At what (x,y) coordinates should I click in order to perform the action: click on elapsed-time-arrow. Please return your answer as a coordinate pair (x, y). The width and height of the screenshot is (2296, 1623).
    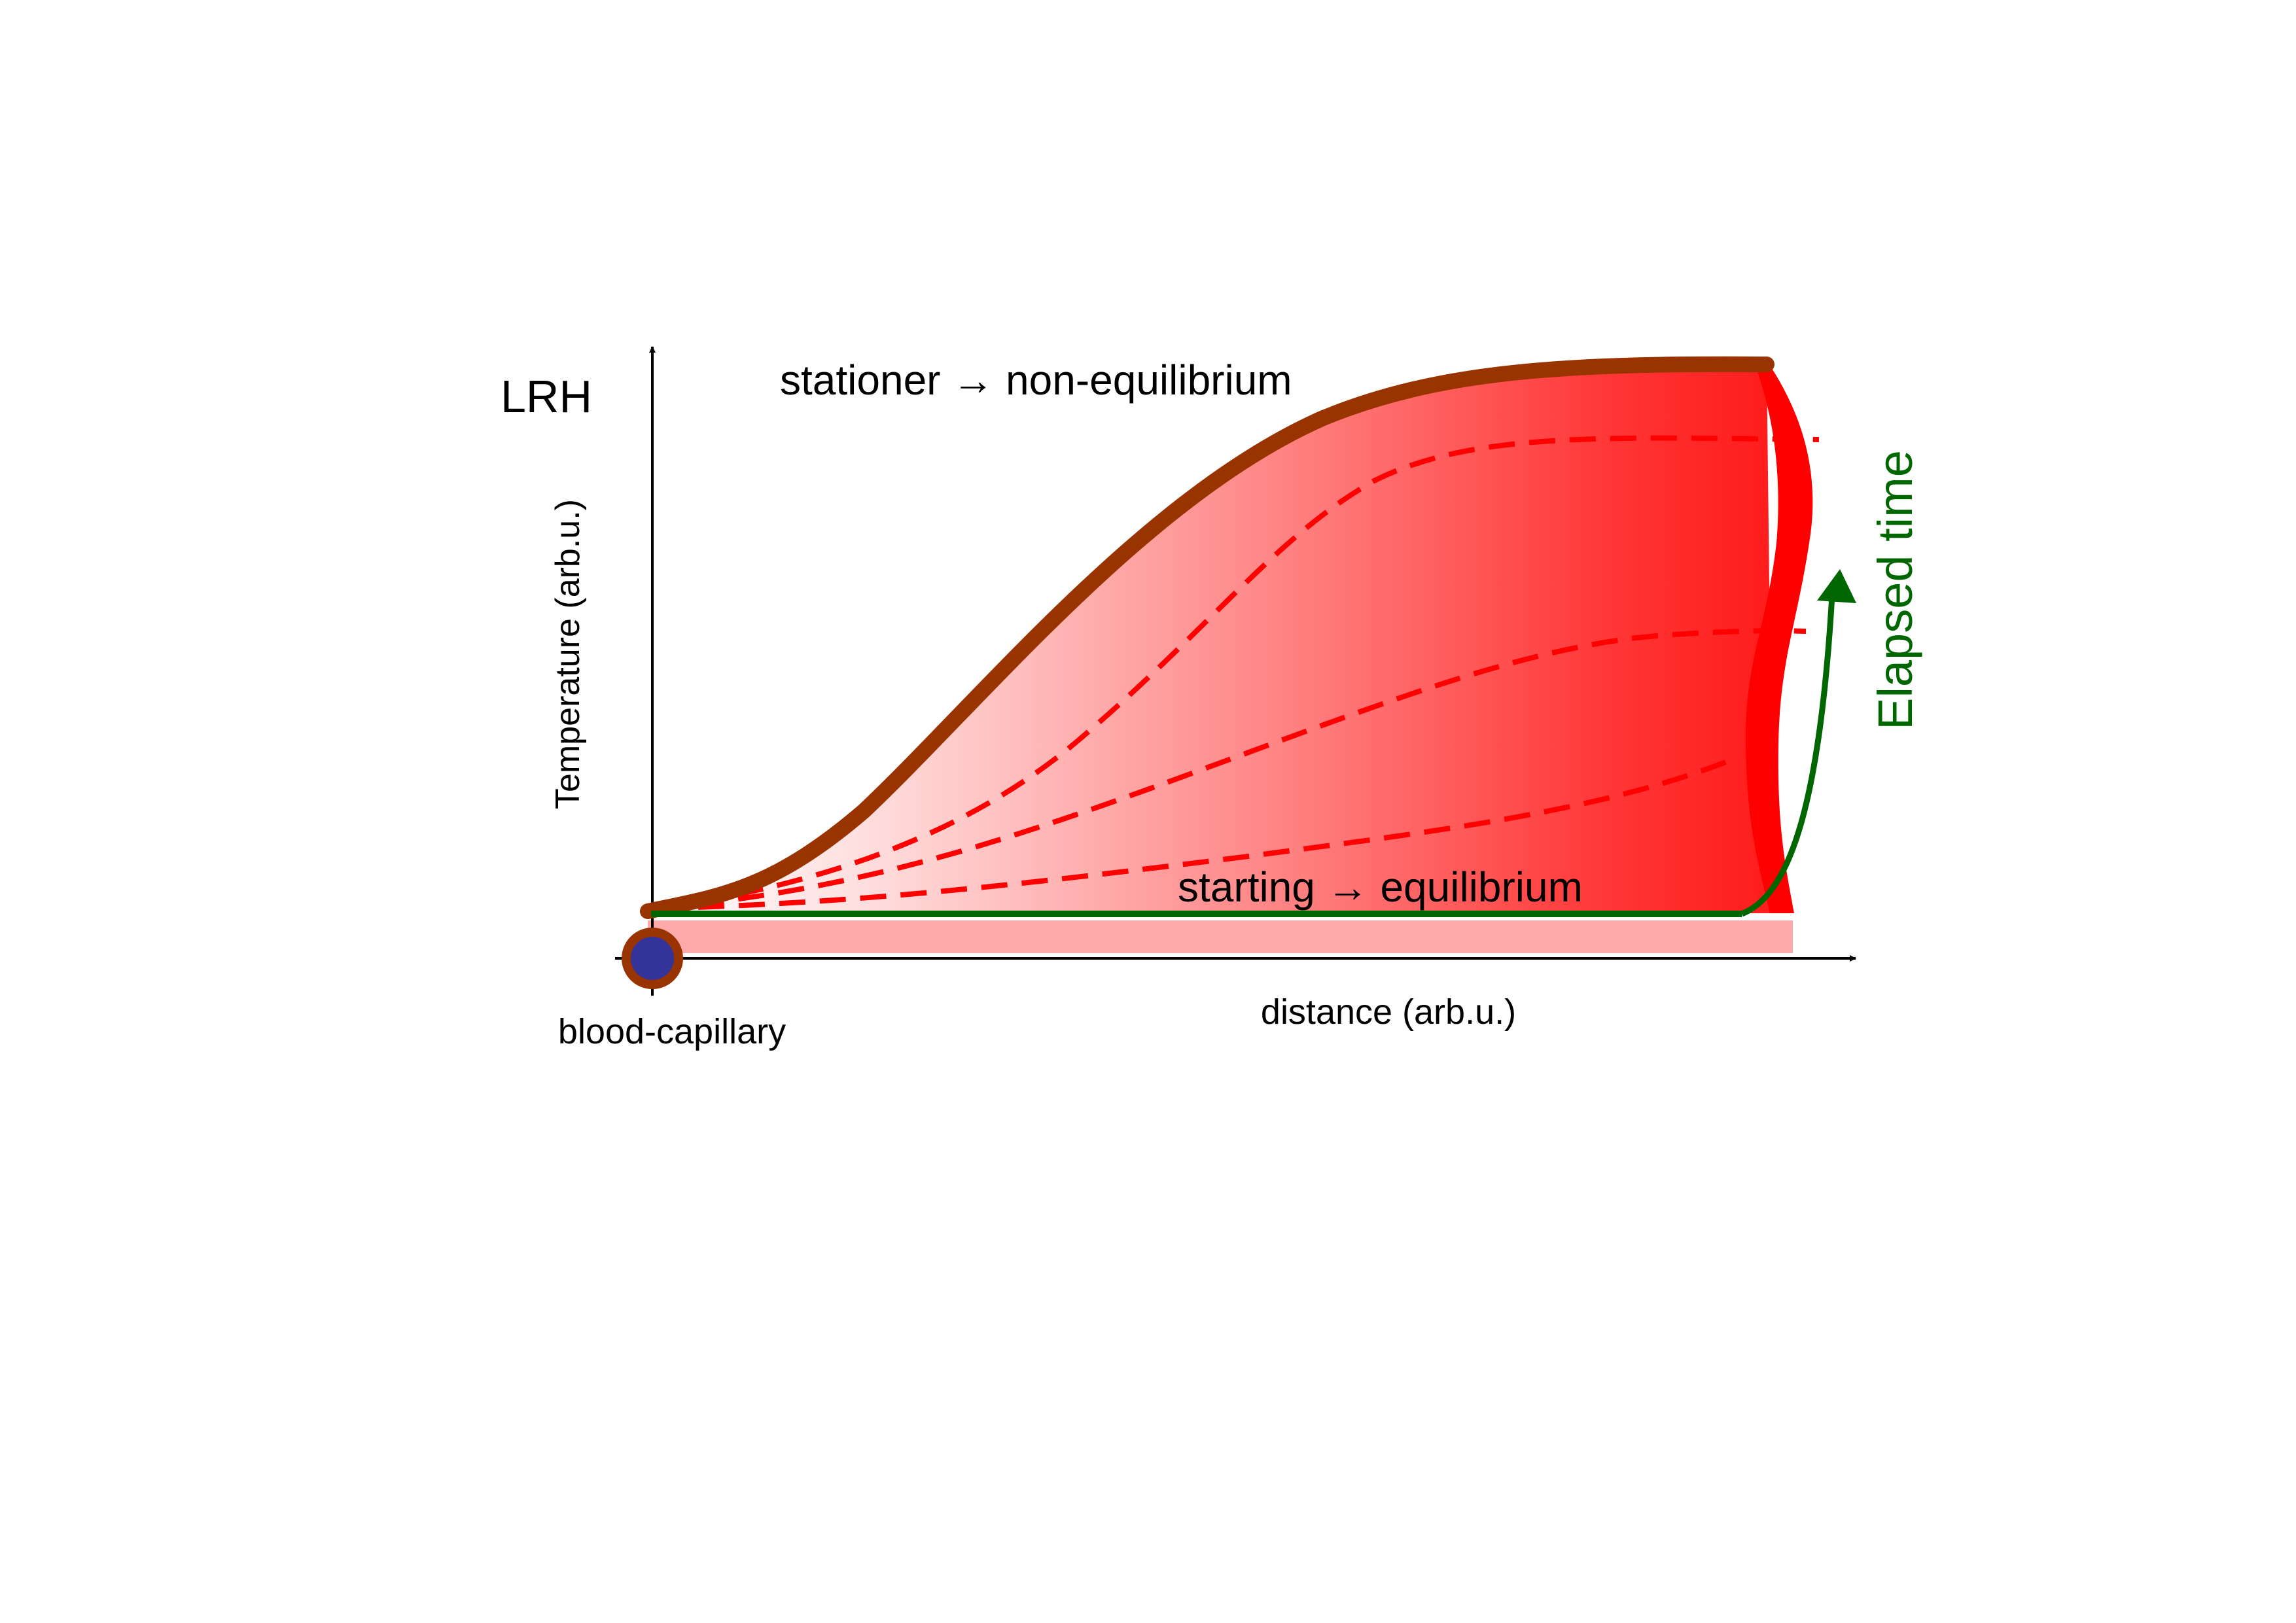
    Looking at the image, I should click on (1787, 756).